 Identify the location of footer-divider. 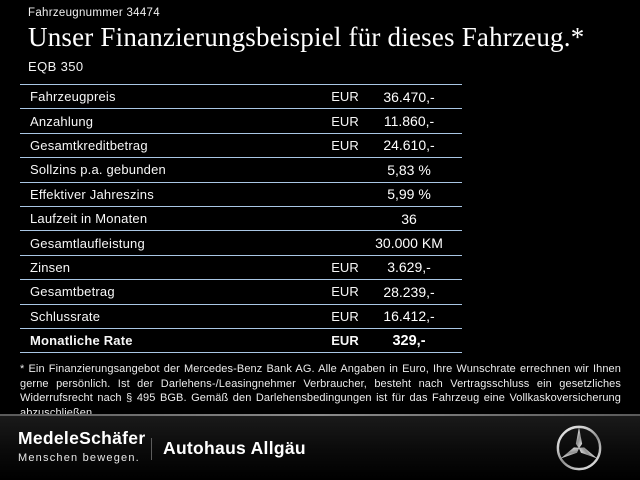
(320, 415).